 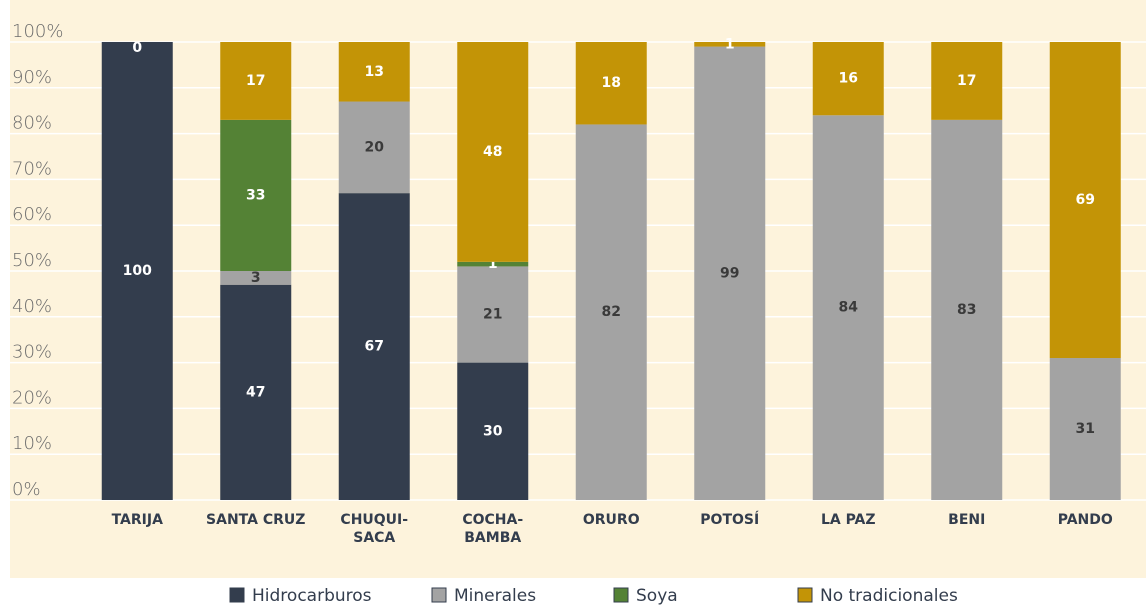 I want to click on legend-label: No tradicionales, so click(x=889, y=596).